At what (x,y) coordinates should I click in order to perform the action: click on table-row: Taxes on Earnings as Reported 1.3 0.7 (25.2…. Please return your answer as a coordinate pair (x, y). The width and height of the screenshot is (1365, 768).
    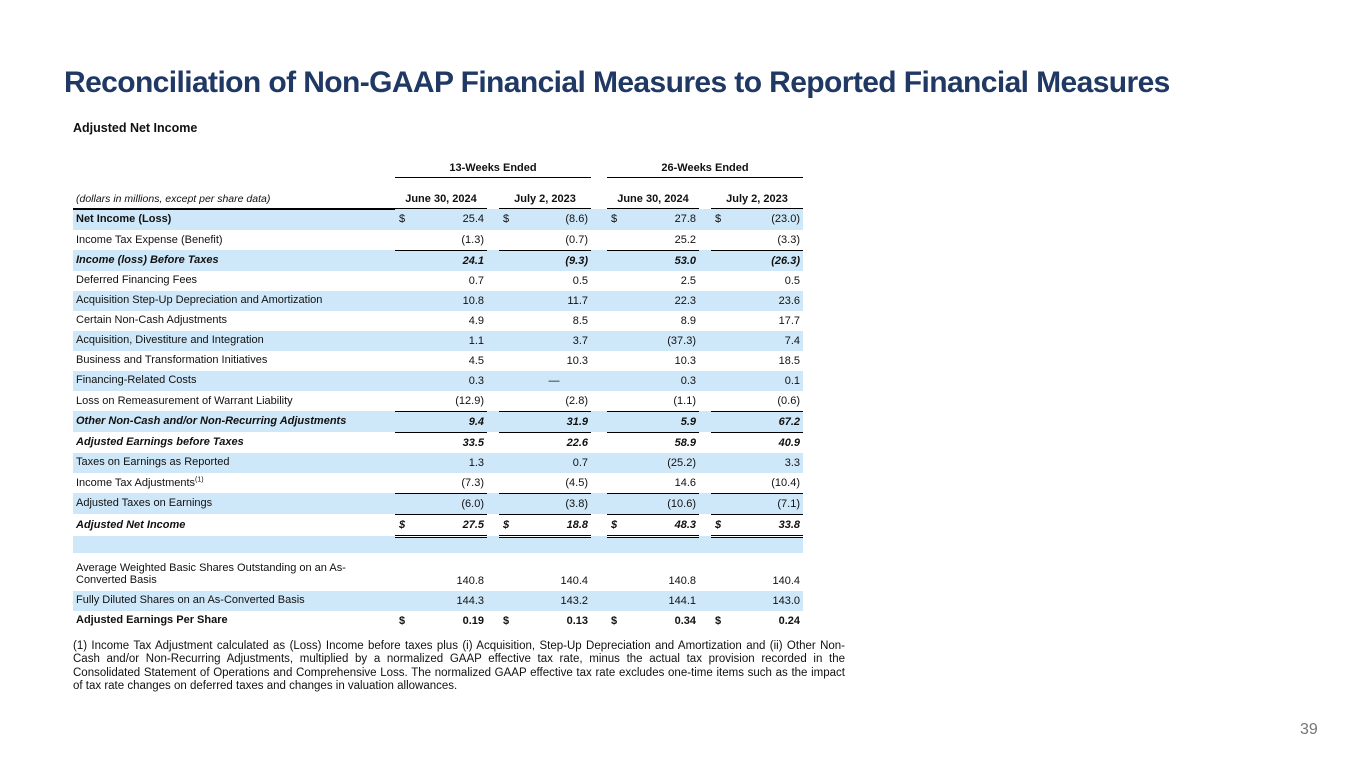
    Looking at the image, I should click on (438, 462).